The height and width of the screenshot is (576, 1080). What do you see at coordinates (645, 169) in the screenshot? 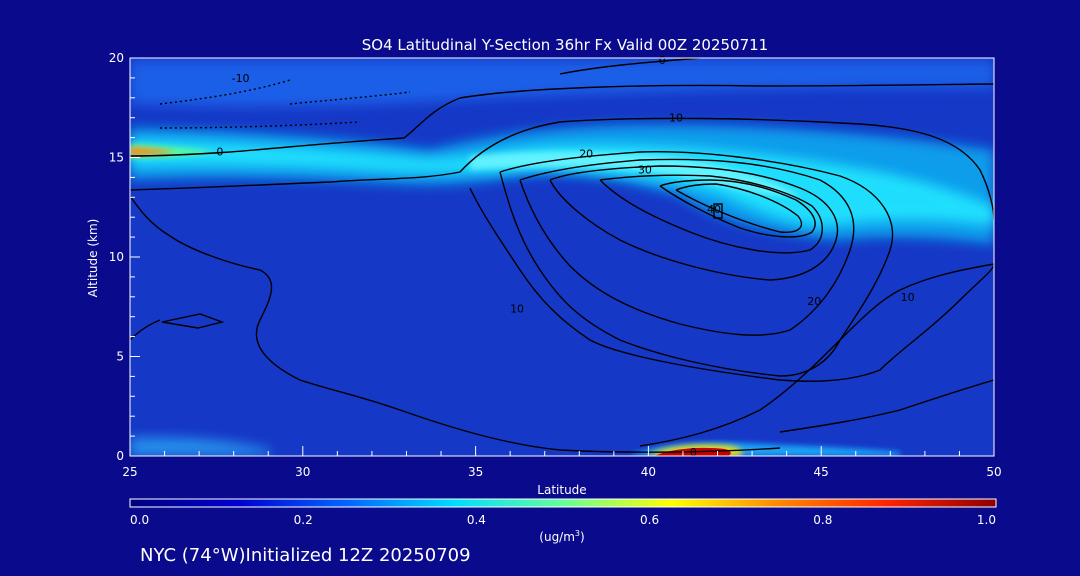
I see `contour-label: 30` at bounding box center [645, 169].